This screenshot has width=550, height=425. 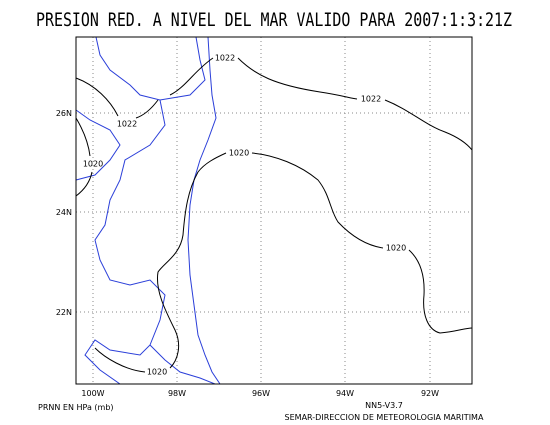 What do you see at coordinates (64, 212) in the screenshot?
I see `lat-label: 24N` at bounding box center [64, 212].